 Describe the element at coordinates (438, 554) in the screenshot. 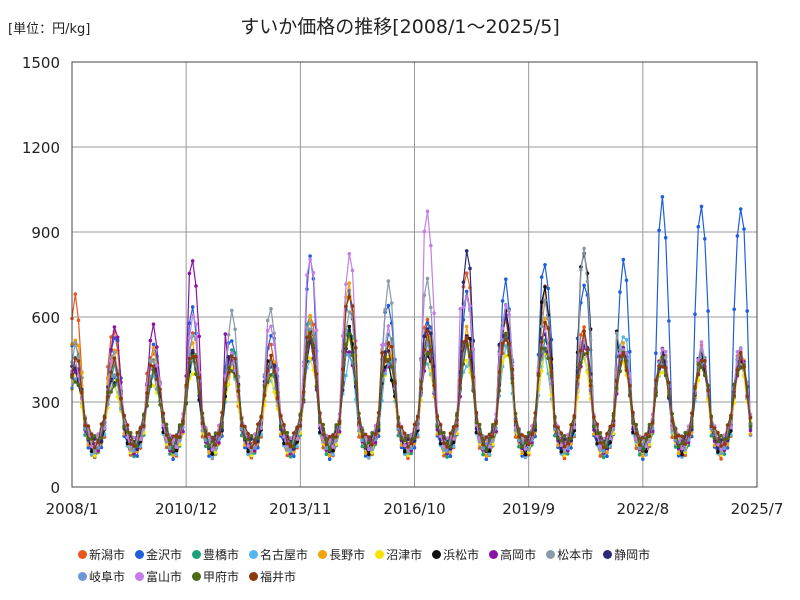

I see `legend-row: 新潟市 金沢市 豊橋市 名古屋市 長野市 沼津市 浜松市 高岡市 松本市 静岡市` at that location.